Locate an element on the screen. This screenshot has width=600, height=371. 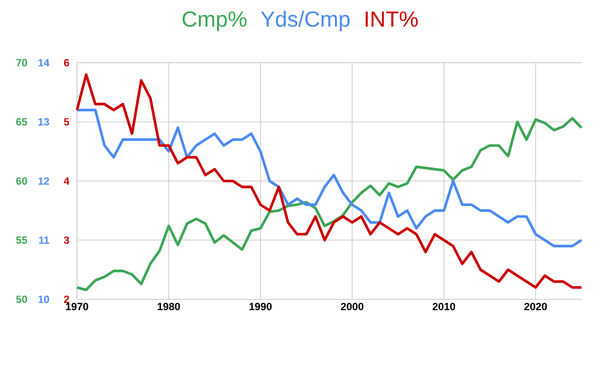
y-tick-label: 50 is located at coordinates (22, 300).